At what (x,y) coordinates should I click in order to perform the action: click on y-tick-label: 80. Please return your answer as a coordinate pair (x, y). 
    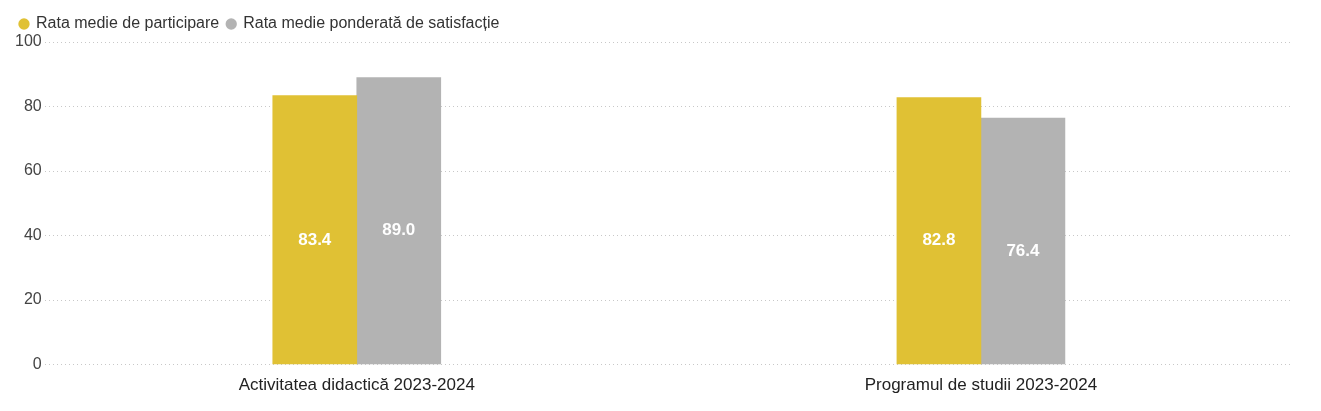
    Looking at the image, I should click on (32, 105).